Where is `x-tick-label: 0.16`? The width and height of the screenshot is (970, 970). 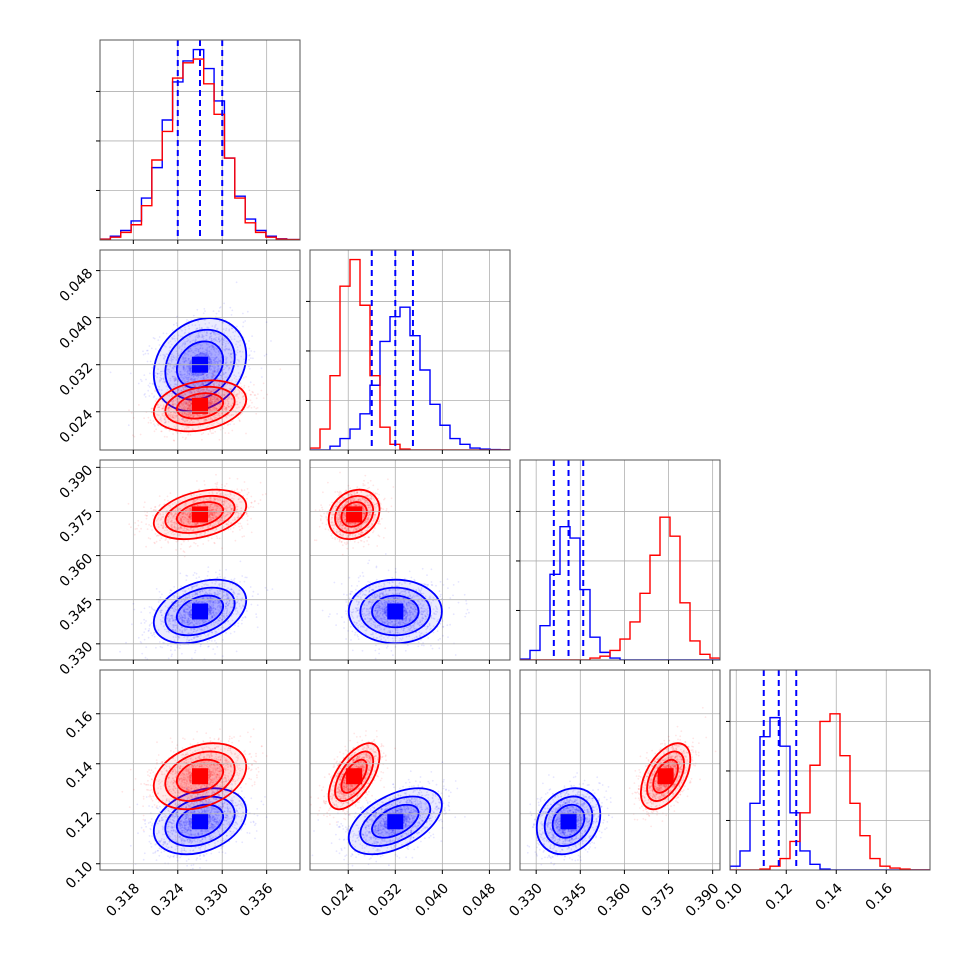
x-tick-label: 0.16 is located at coordinates (879, 896).